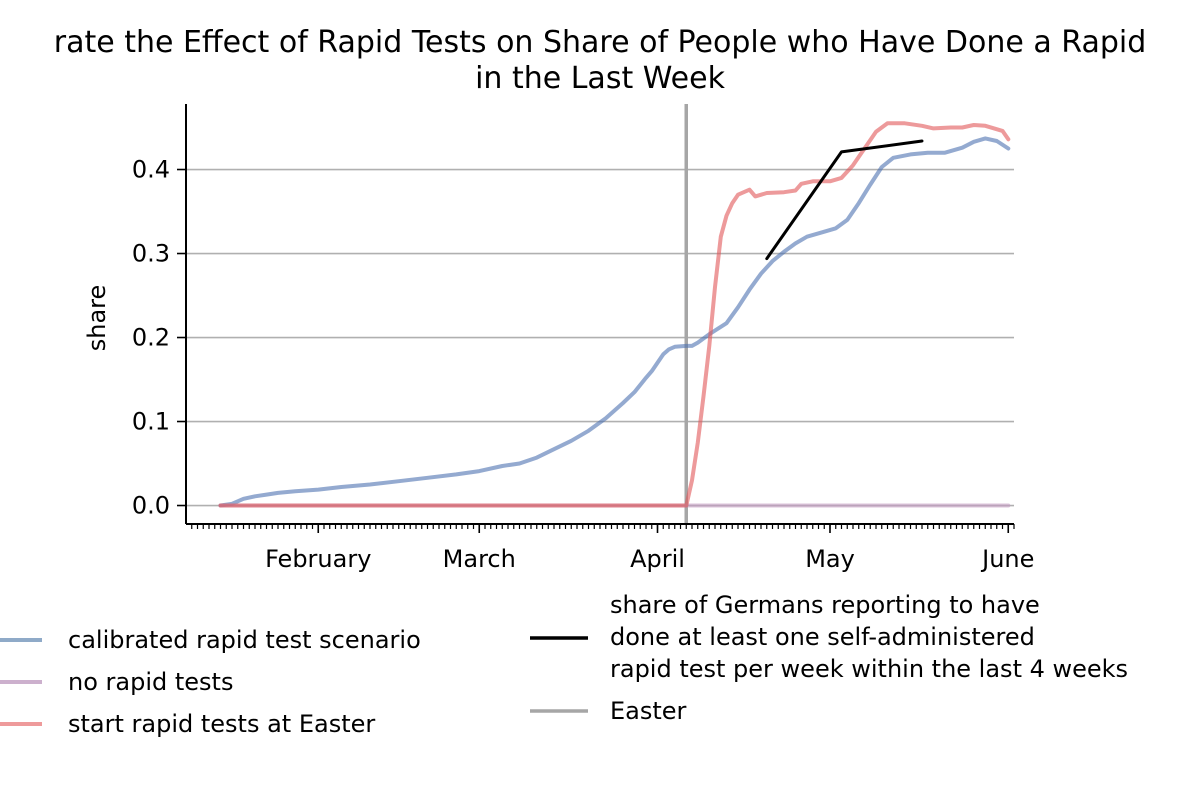 The image size is (1200, 800). Describe the element at coordinates (151, 338) in the screenshot. I see `y-tick-label: 0.2` at that location.